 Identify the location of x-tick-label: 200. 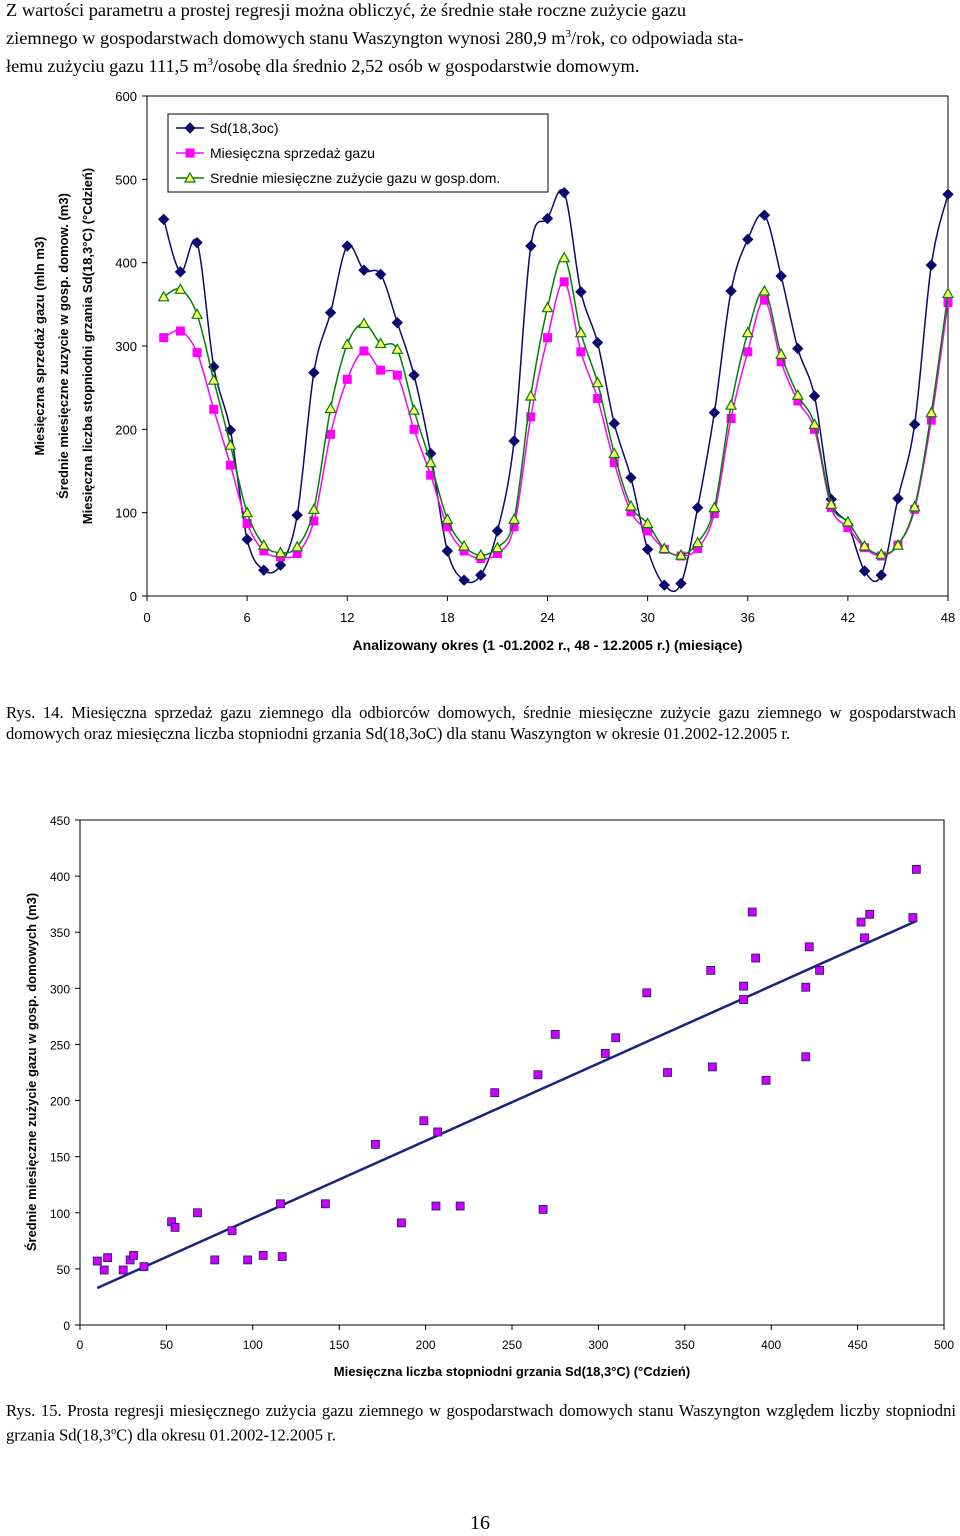
(426, 1345).